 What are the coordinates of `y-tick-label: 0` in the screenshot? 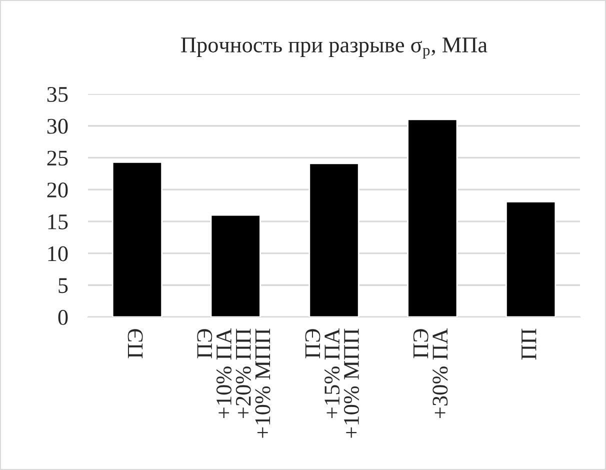 It's located at (63, 317).